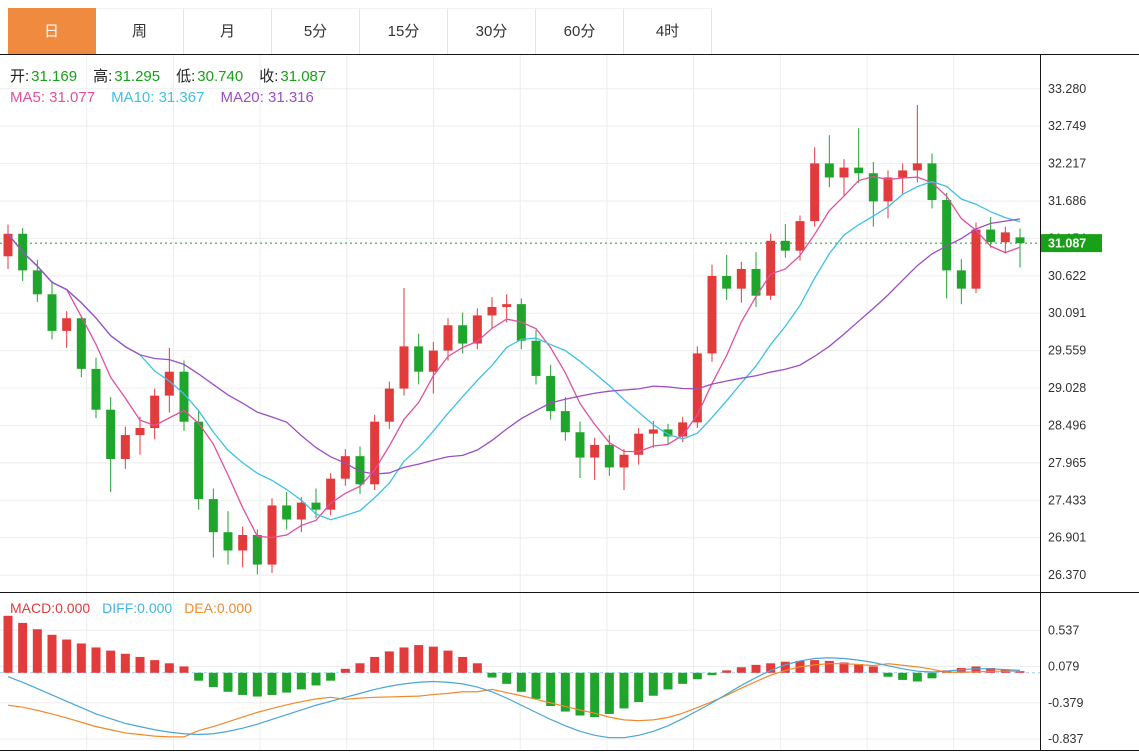 The image size is (1139, 756). Describe the element at coordinates (303, 76) in the screenshot. I see `close-value: 31.087` at that location.